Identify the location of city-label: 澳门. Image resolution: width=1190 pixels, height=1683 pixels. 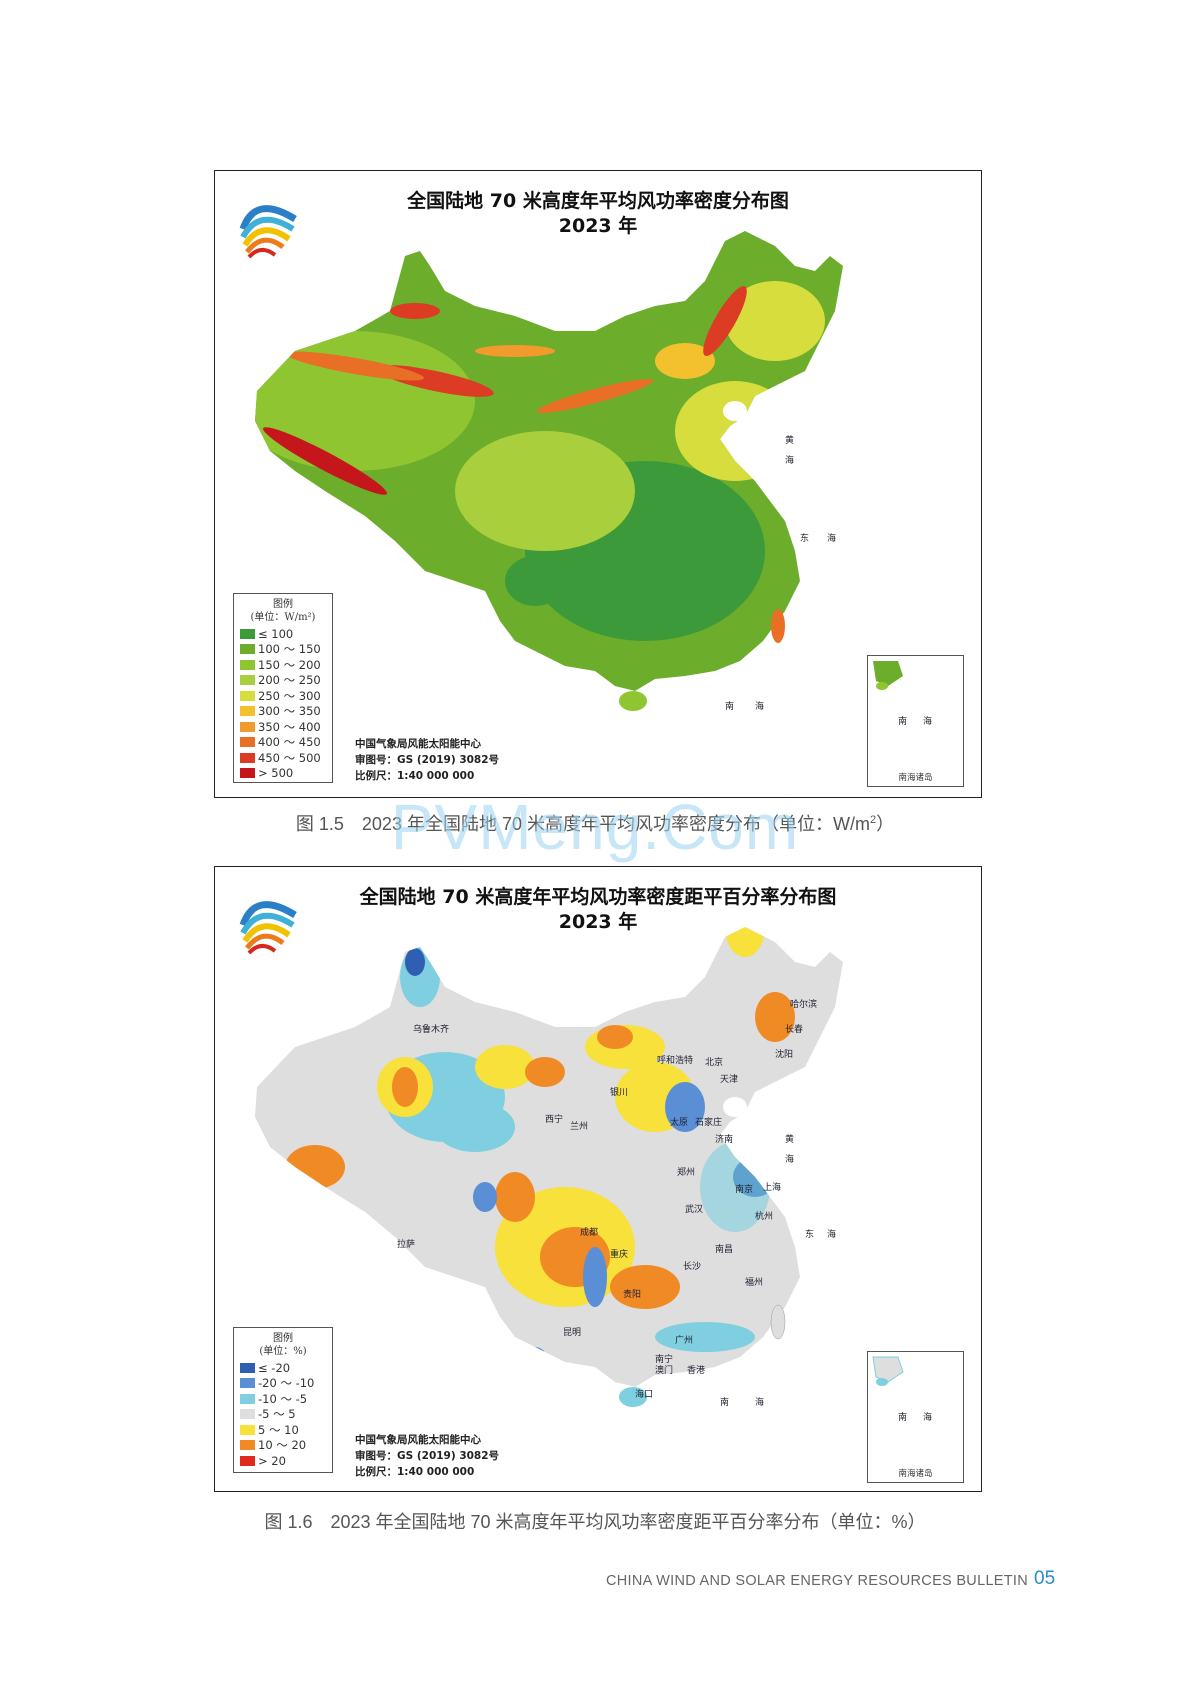
(664, 1370).